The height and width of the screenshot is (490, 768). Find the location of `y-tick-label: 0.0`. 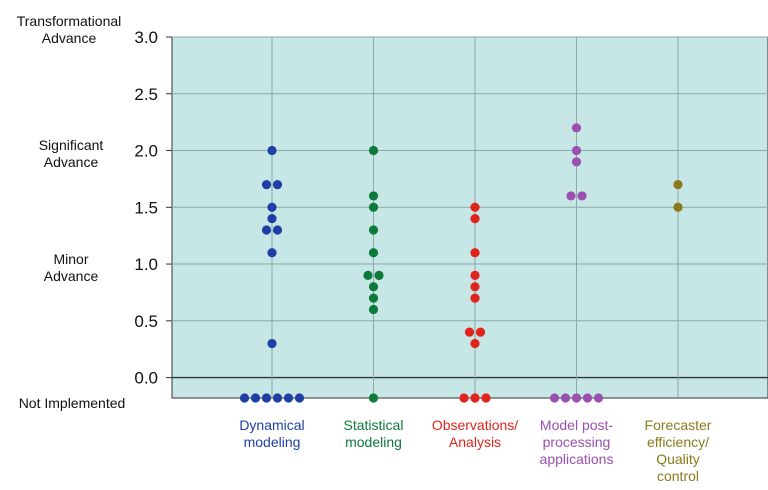

y-tick-label: 0.0 is located at coordinates (146, 378).